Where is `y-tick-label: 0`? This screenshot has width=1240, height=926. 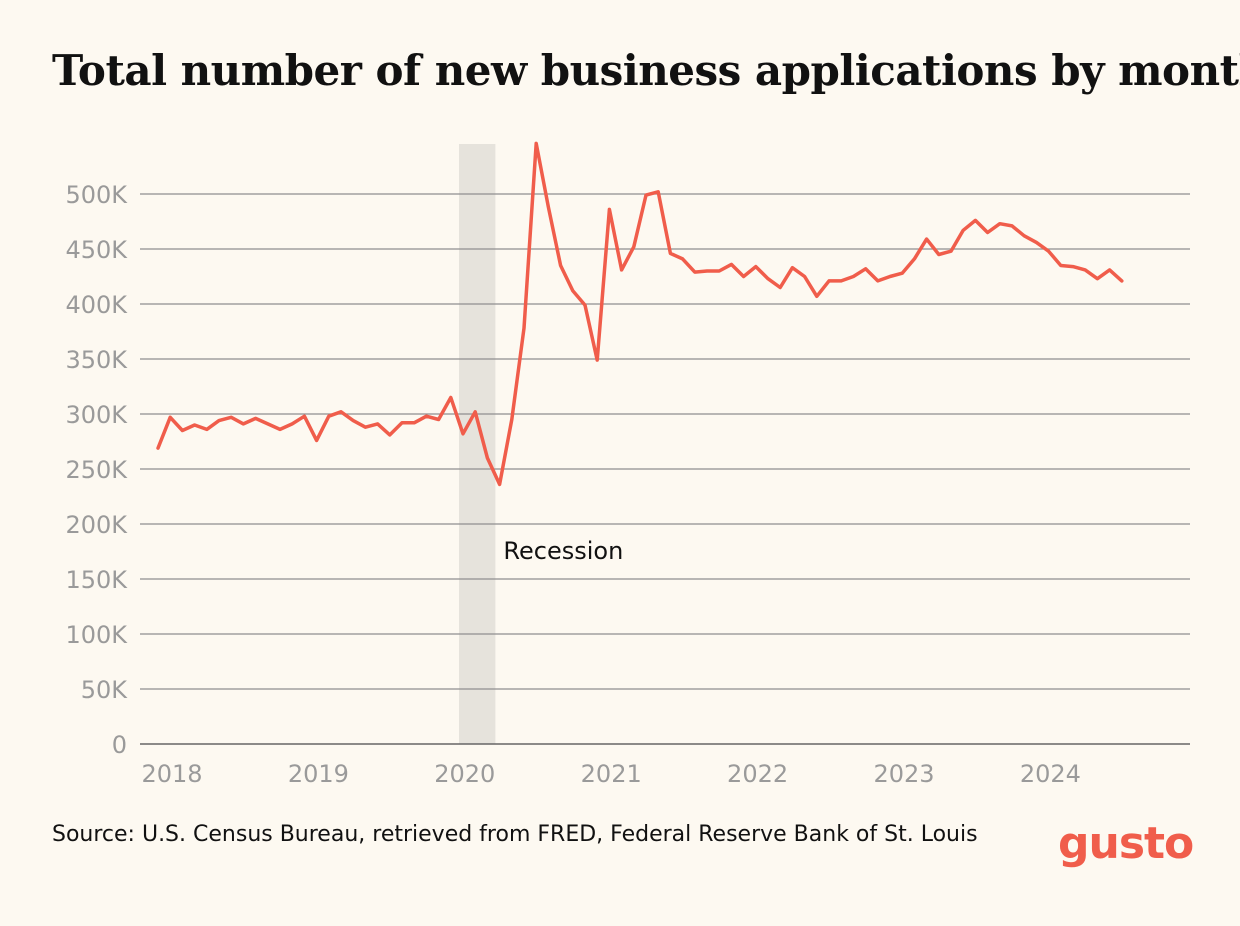 y-tick-label: 0 is located at coordinates (119, 745).